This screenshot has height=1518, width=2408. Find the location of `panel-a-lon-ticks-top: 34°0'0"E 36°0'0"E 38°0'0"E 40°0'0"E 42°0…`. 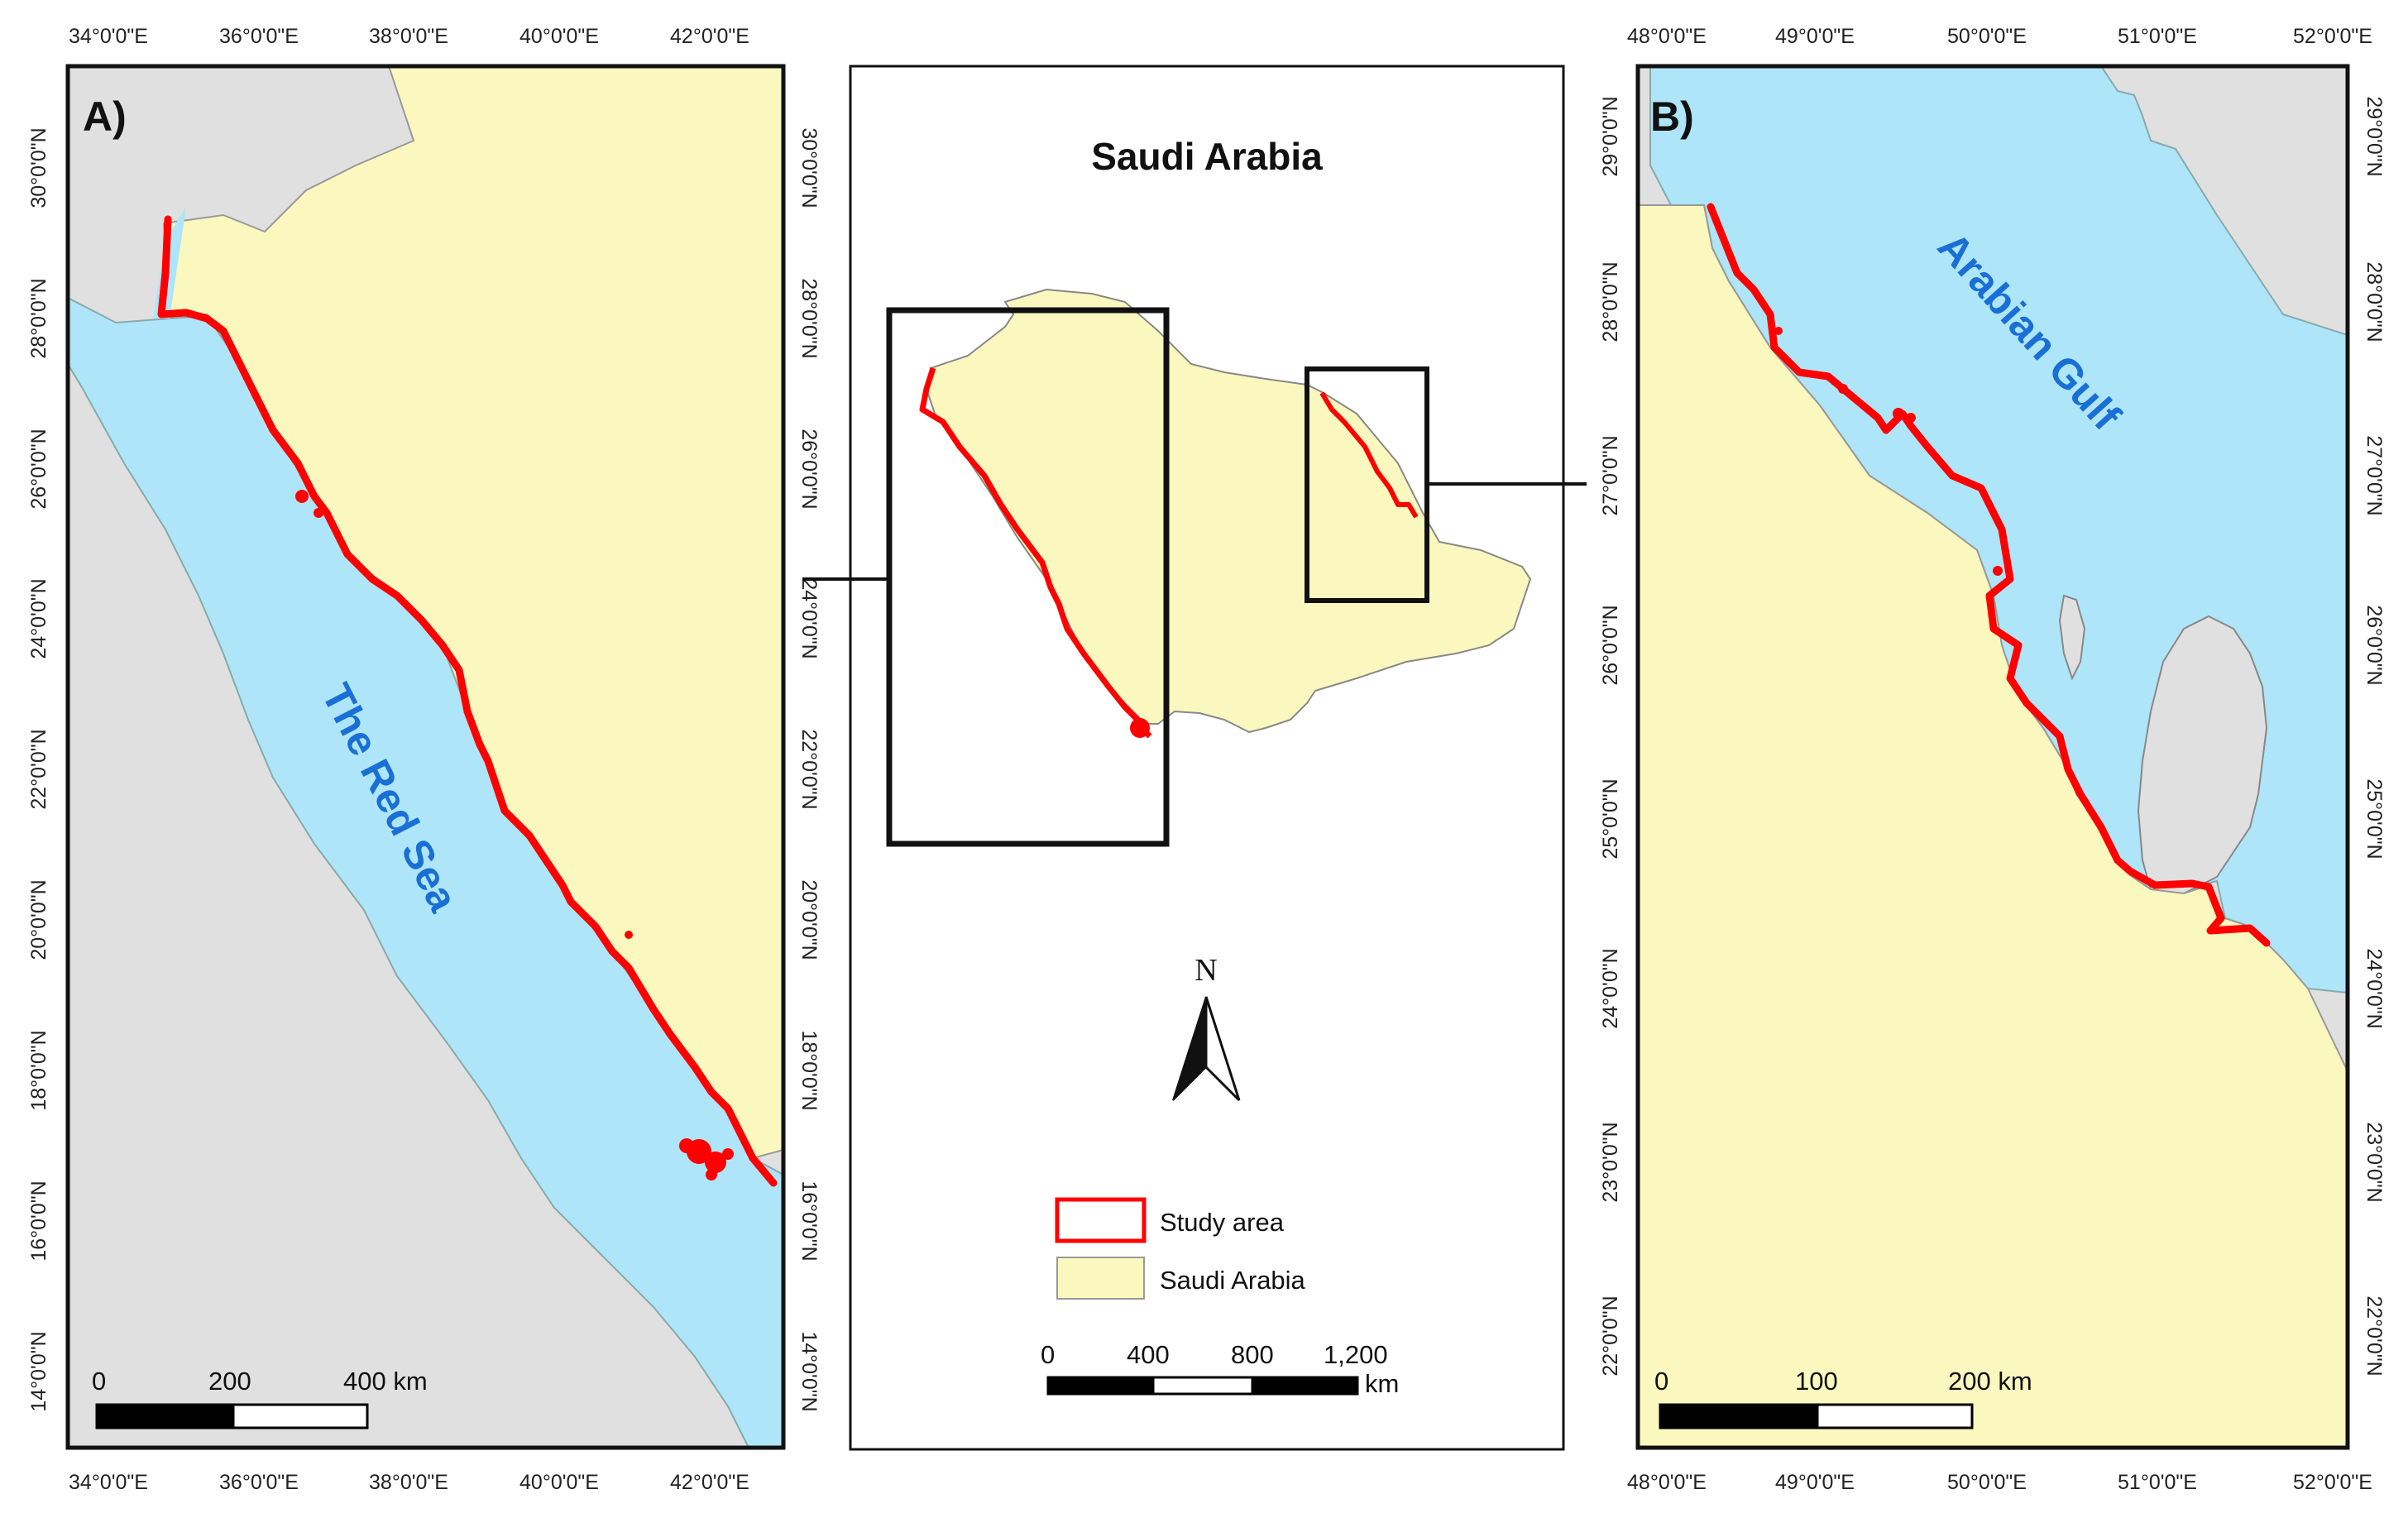

panel-a-lon-ticks-top: 34°0'0"E 36°0'0"E 38°0'0"E 40°0'0"E 42°0… is located at coordinates (409, 36).